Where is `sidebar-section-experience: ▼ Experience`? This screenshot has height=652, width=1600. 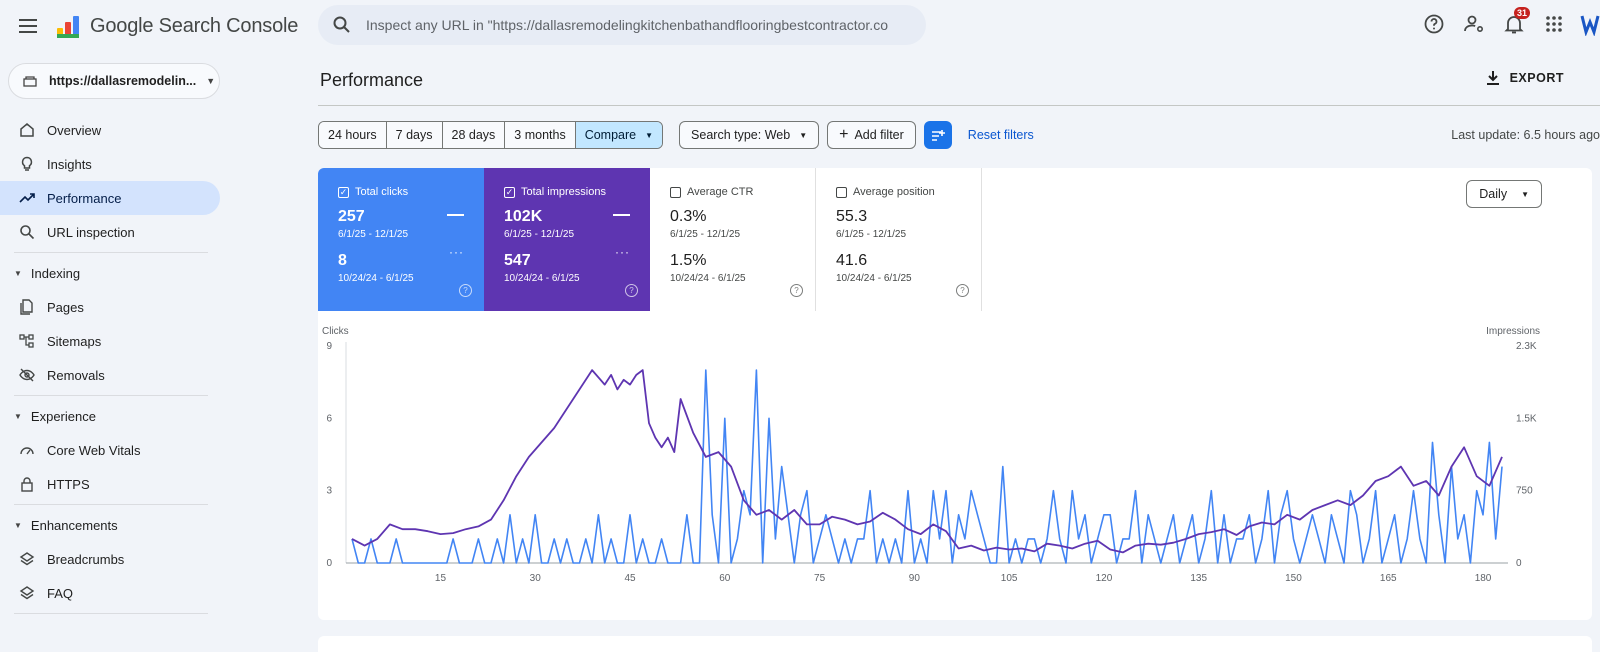 sidebar-section-experience: ▼ Experience is located at coordinates (110, 416).